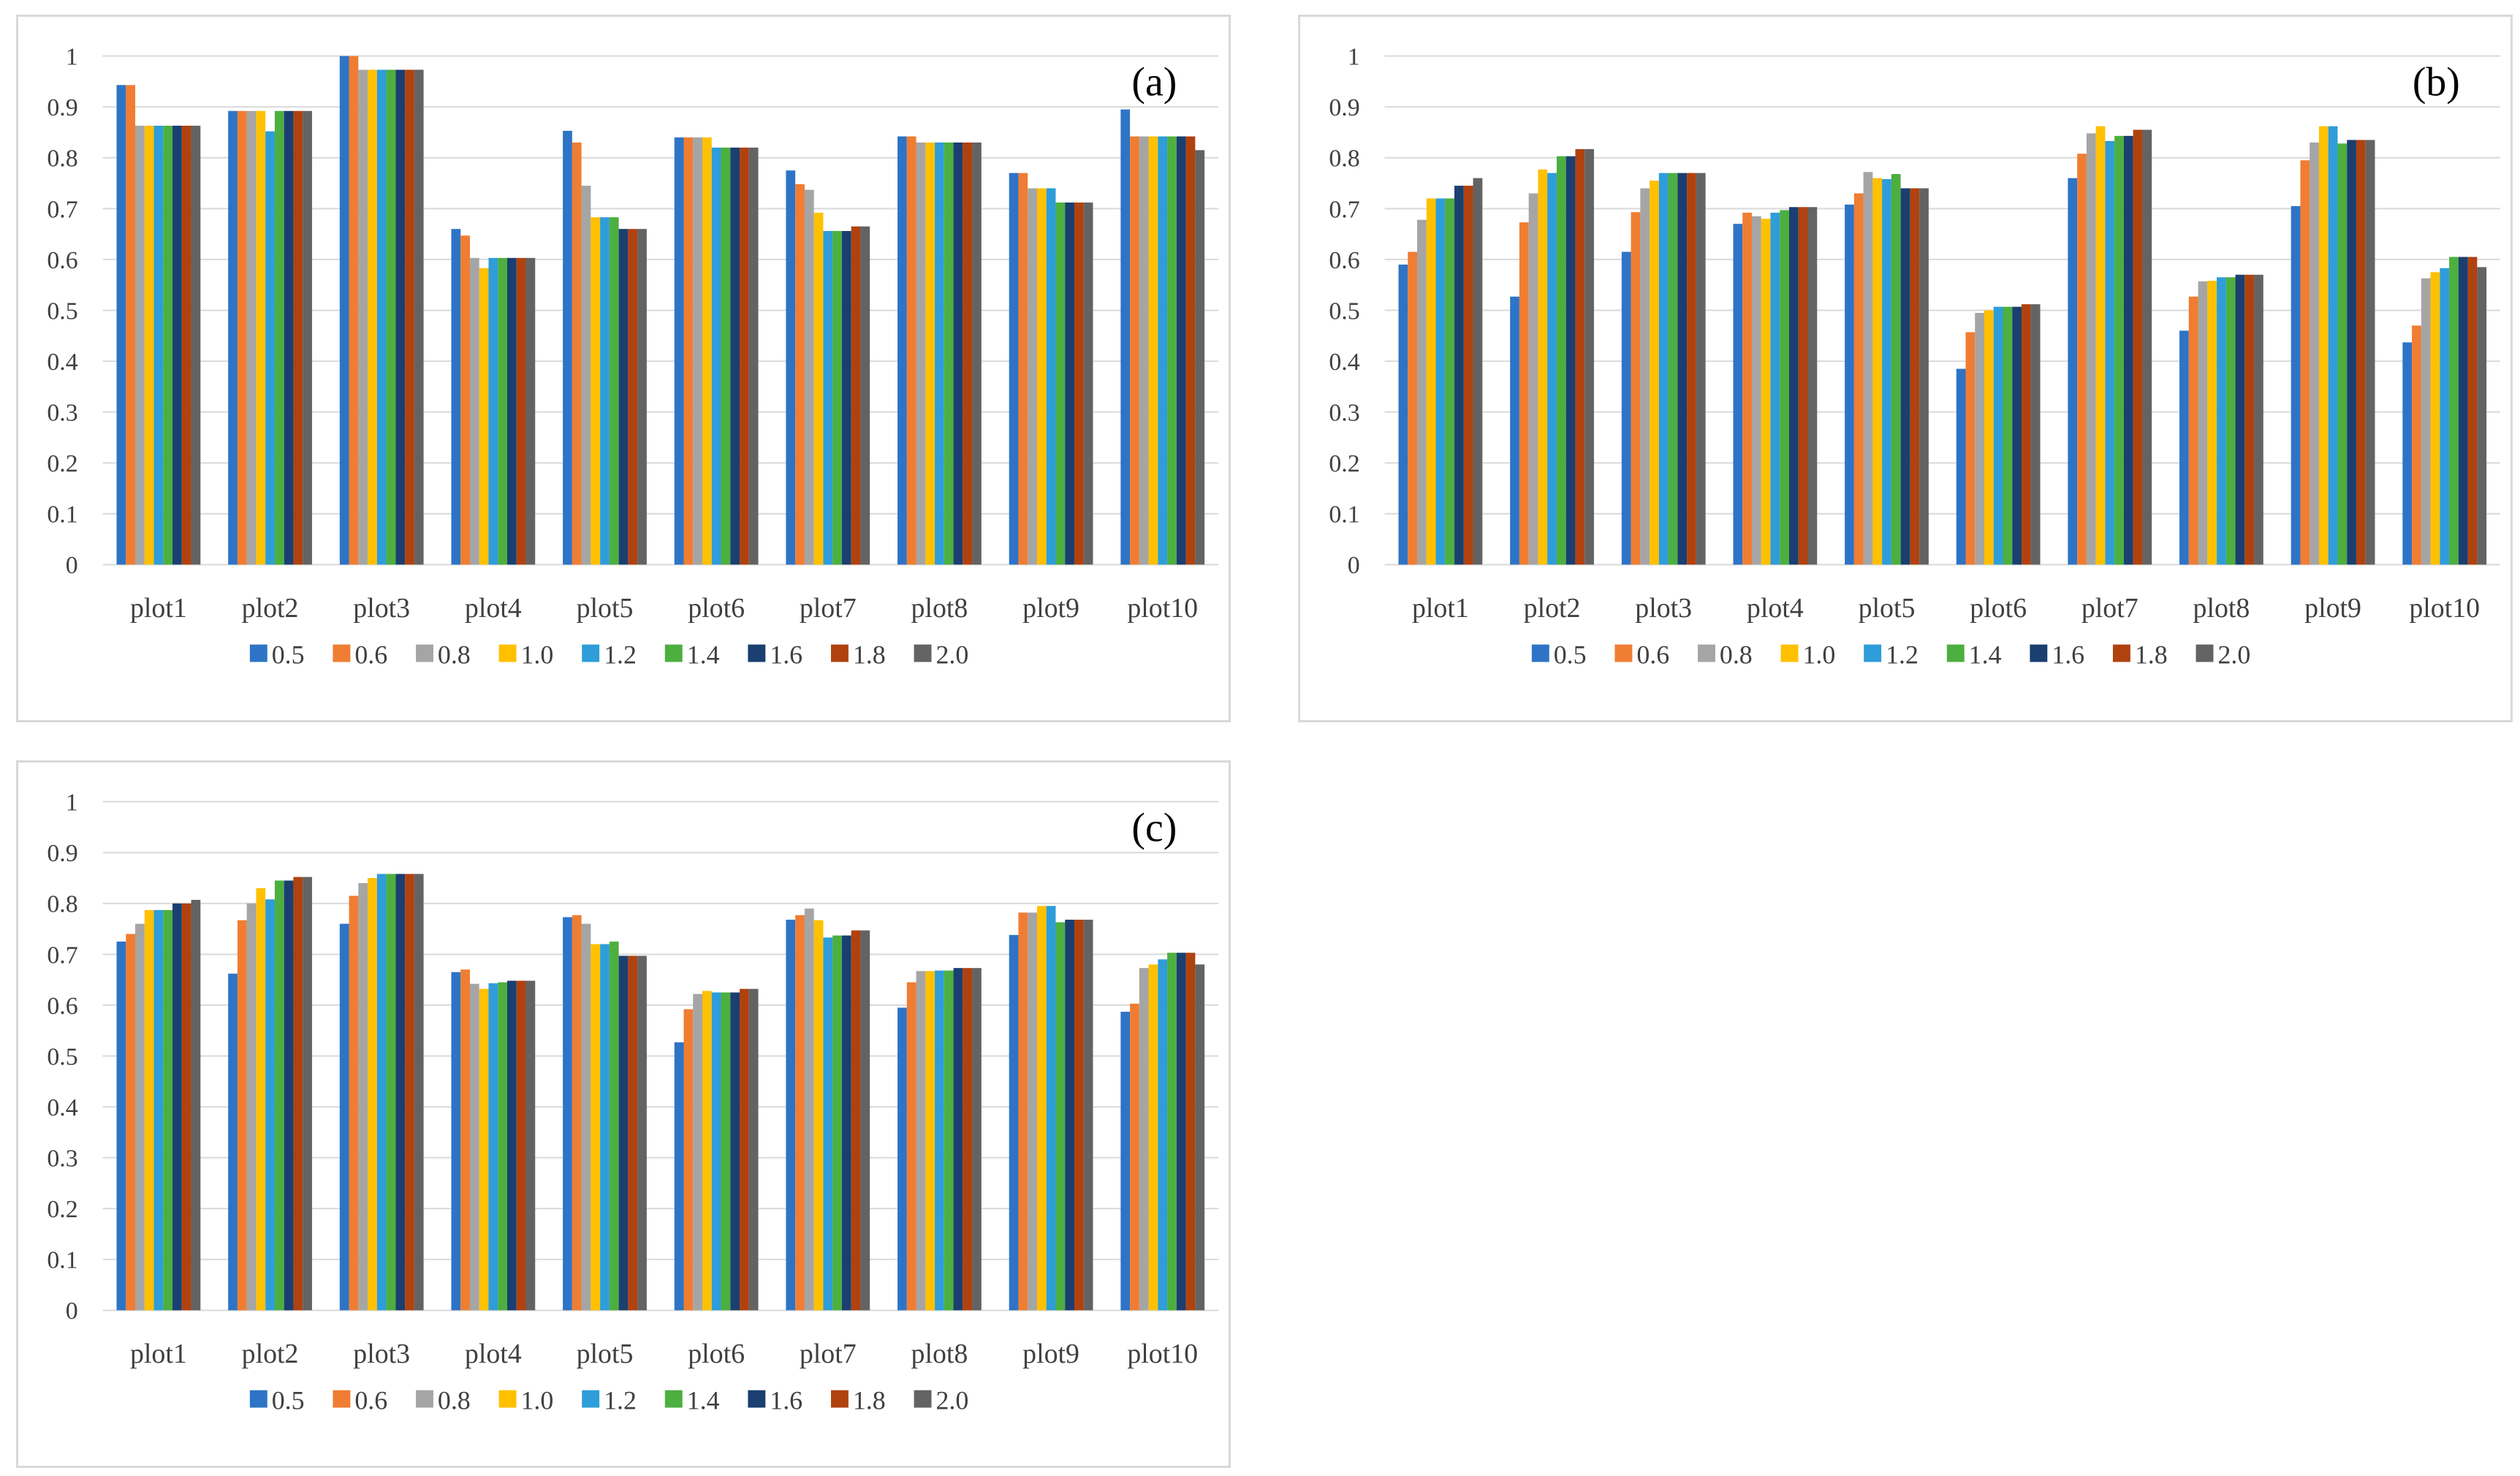 This screenshot has width=2520, height=1476. What do you see at coordinates (242, 337) in the screenshot?
I see `bar-plot2-0.6` at bounding box center [242, 337].